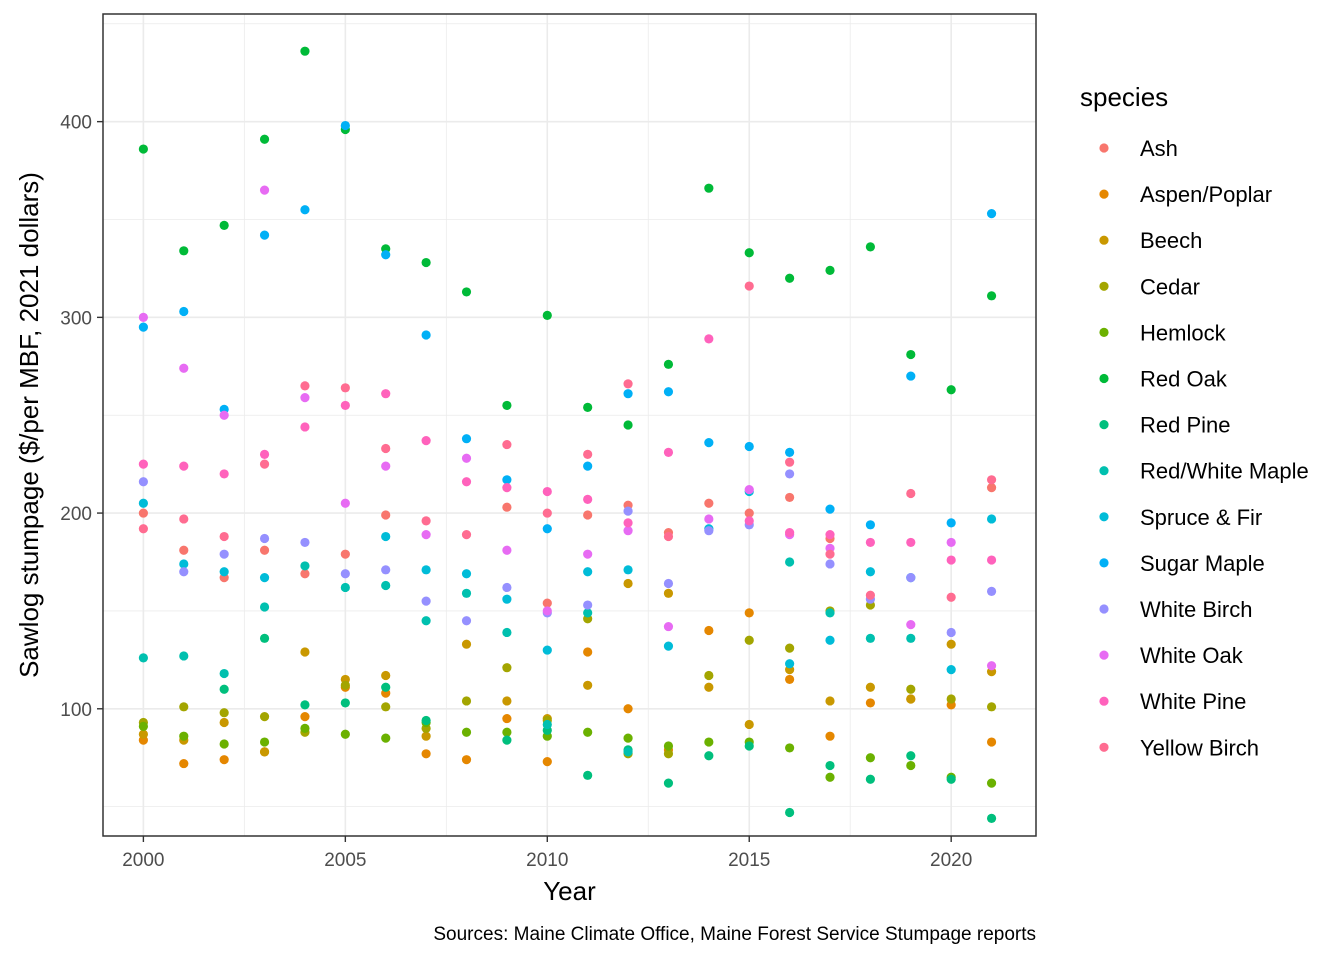  Describe the element at coordinates (567, 667) in the screenshot. I see `series-beech` at that location.